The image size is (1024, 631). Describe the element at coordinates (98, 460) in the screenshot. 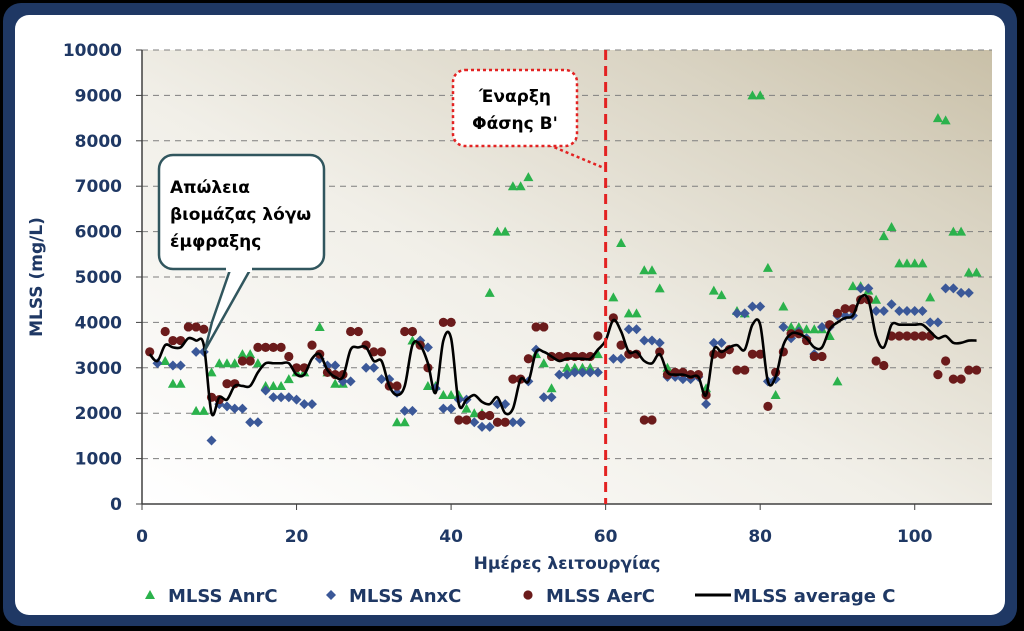

I see `y-tick-label: 1000` at that location.